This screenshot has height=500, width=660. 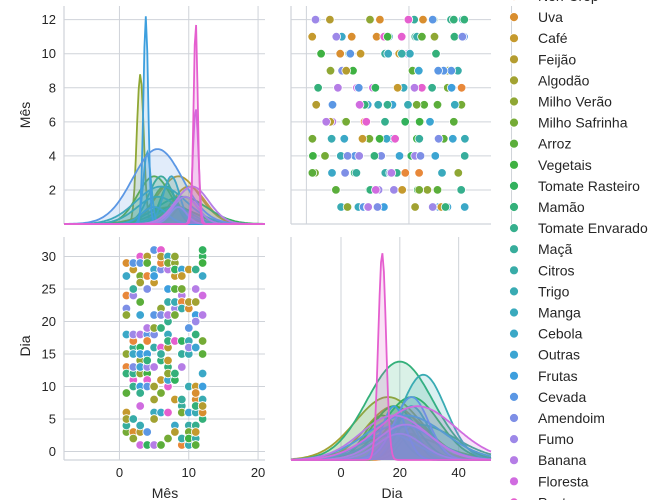 I want to click on legend-label: Café, so click(x=553, y=38).